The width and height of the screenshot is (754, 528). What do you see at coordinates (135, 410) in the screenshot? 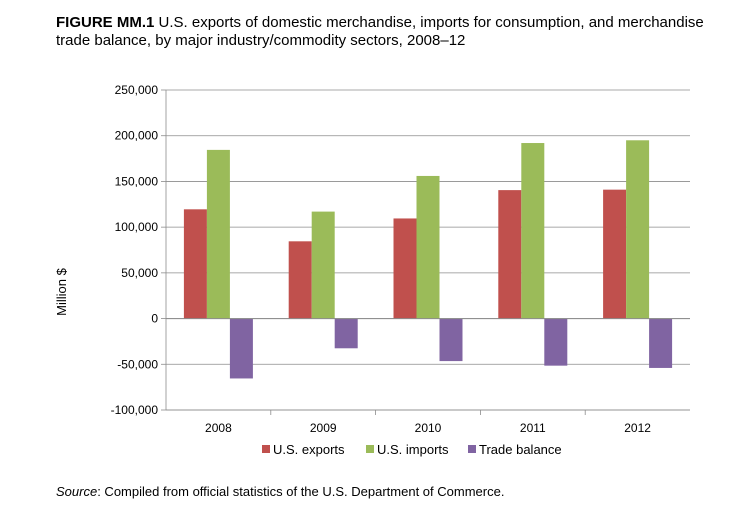
I see `y-tick-label: -100,000` at bounding box center [135, 410].